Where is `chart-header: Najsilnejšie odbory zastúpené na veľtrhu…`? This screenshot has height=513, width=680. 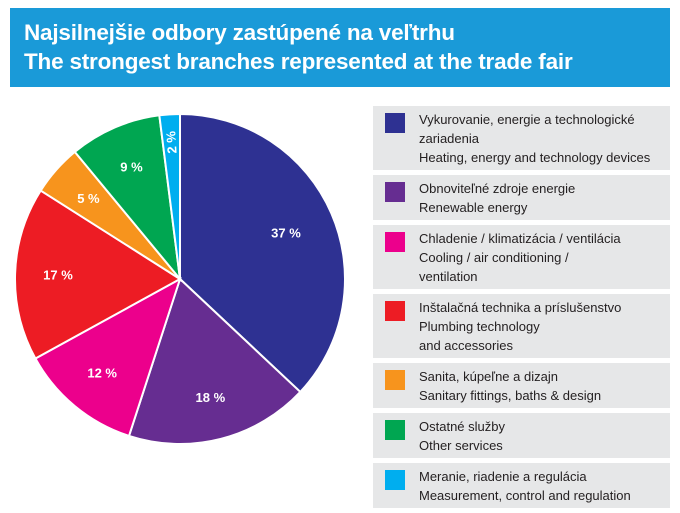 chart-header: Najsilnejšie odbory zastúpené na veľtrhu… is located at coordinates (340, 47).